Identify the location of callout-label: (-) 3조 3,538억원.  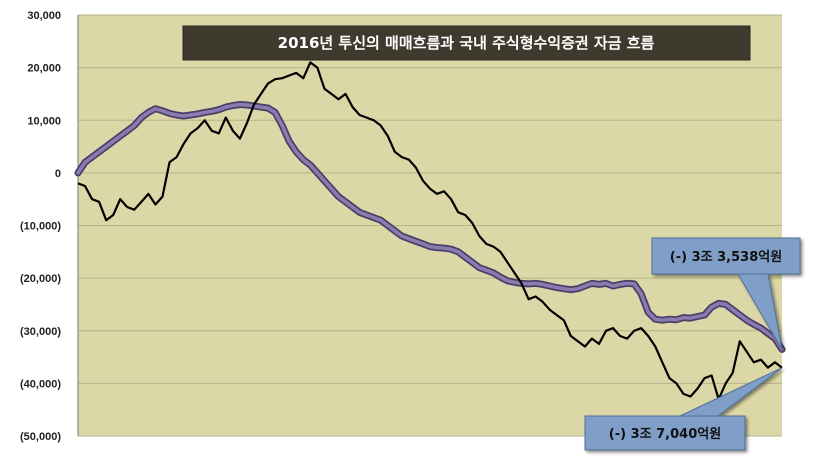
(726, 257).